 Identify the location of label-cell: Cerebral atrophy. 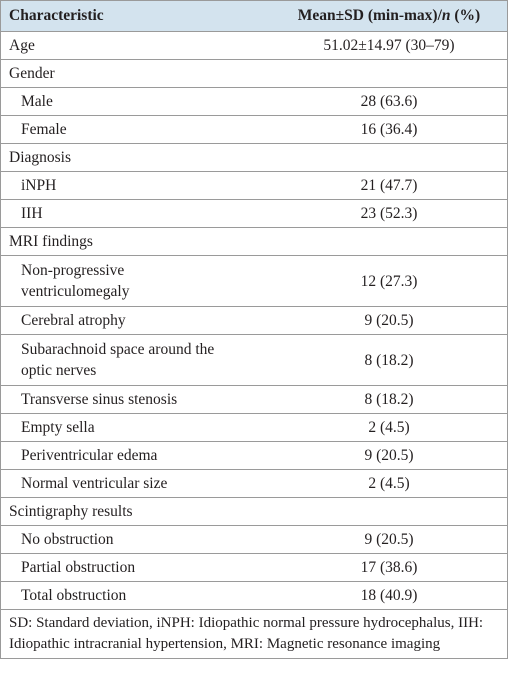
(136, 320).